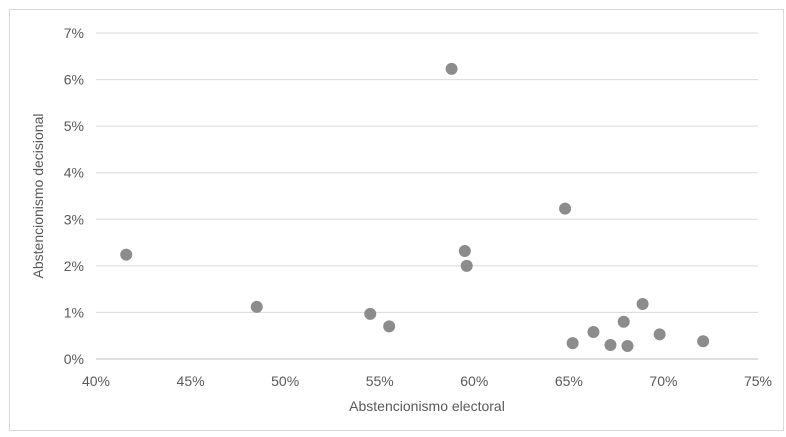  I want to click on y-axis-ticks: 0% 1% 2% 3% 4% 5% 6% 7%, so click(74, 196).